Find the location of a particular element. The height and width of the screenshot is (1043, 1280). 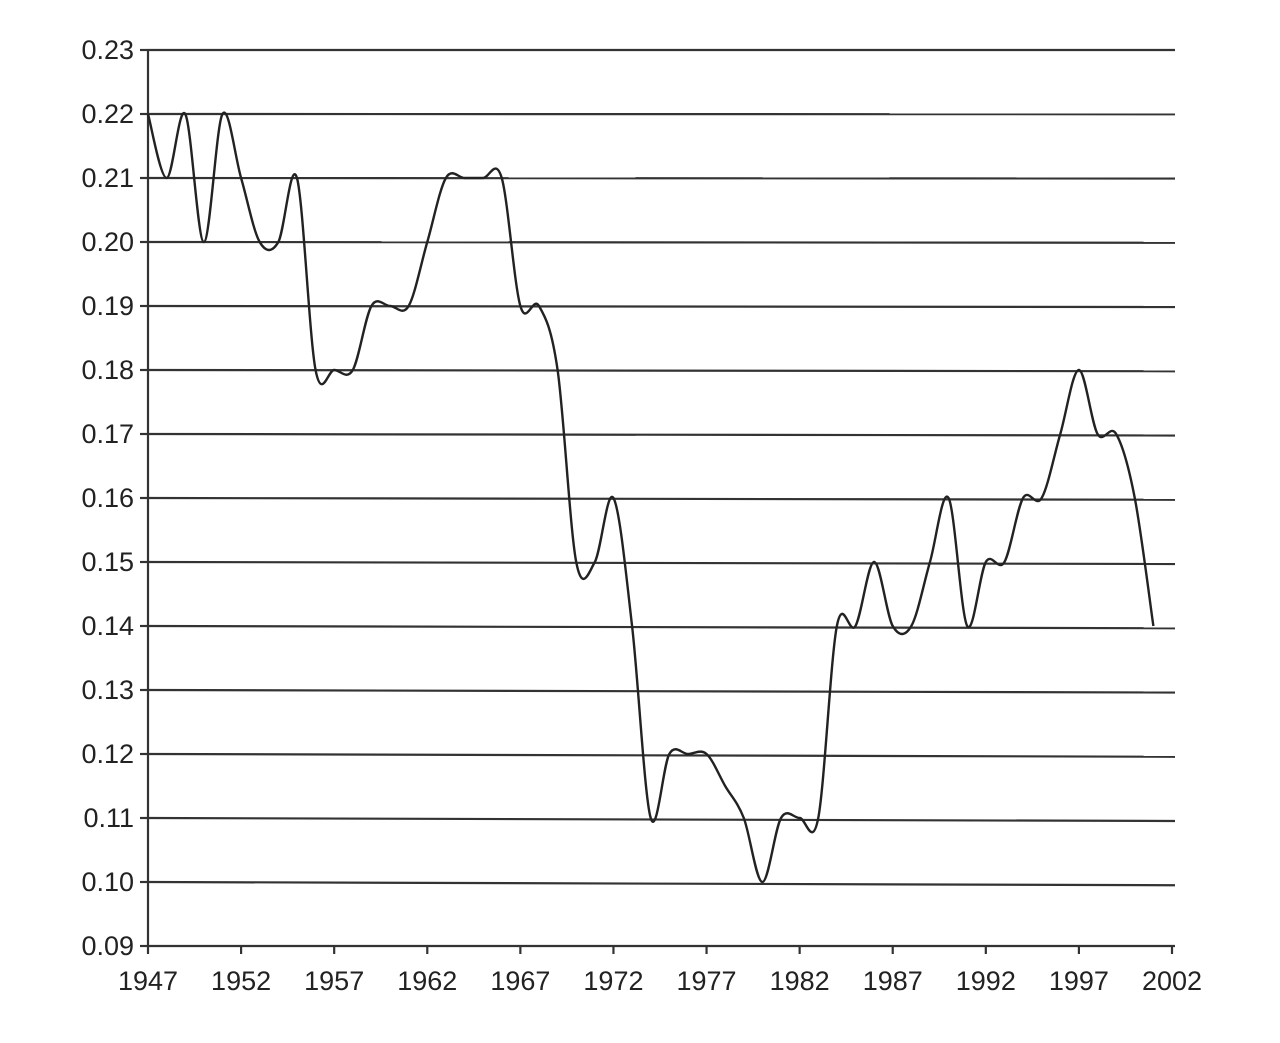

y-tick-label: 0.19 is located at coordinates (107, 306).